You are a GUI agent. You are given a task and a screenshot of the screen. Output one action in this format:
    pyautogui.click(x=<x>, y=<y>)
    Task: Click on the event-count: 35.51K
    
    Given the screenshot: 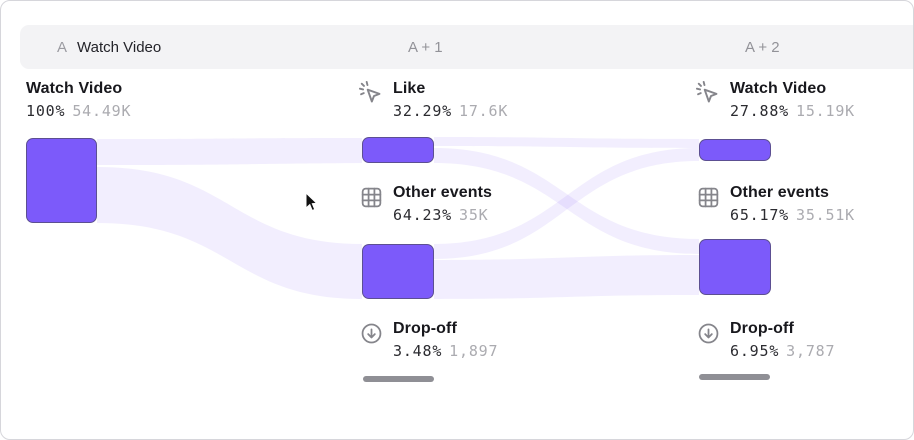 What is the action you would take?
    pyautogui.click(x=825, y=215)
    